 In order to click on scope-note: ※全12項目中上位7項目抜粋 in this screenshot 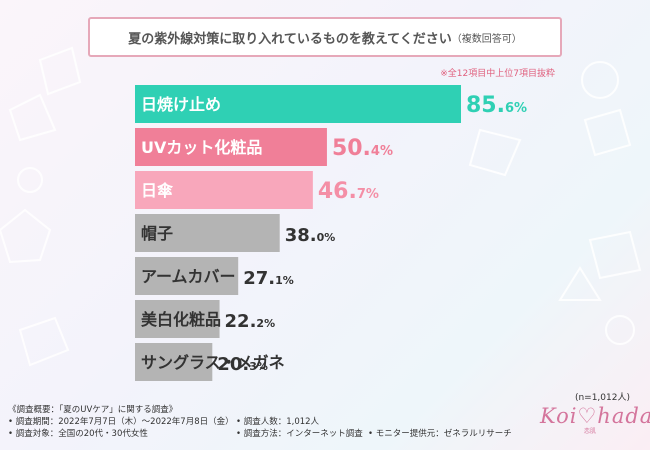, I will do `click(497, 74)`.